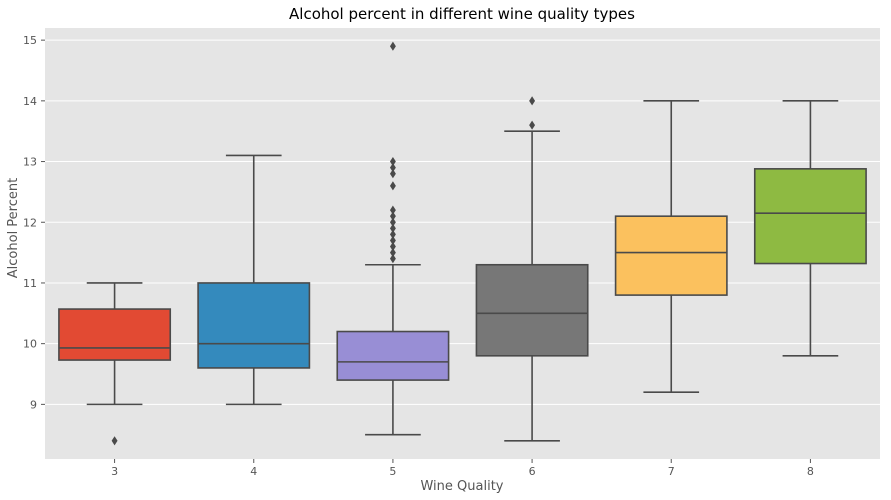 This screenshot has width=891, height=500. Describe the element at coordinates (114, 471) in the screenshot. I see `x-tick-label: 3` at that location.